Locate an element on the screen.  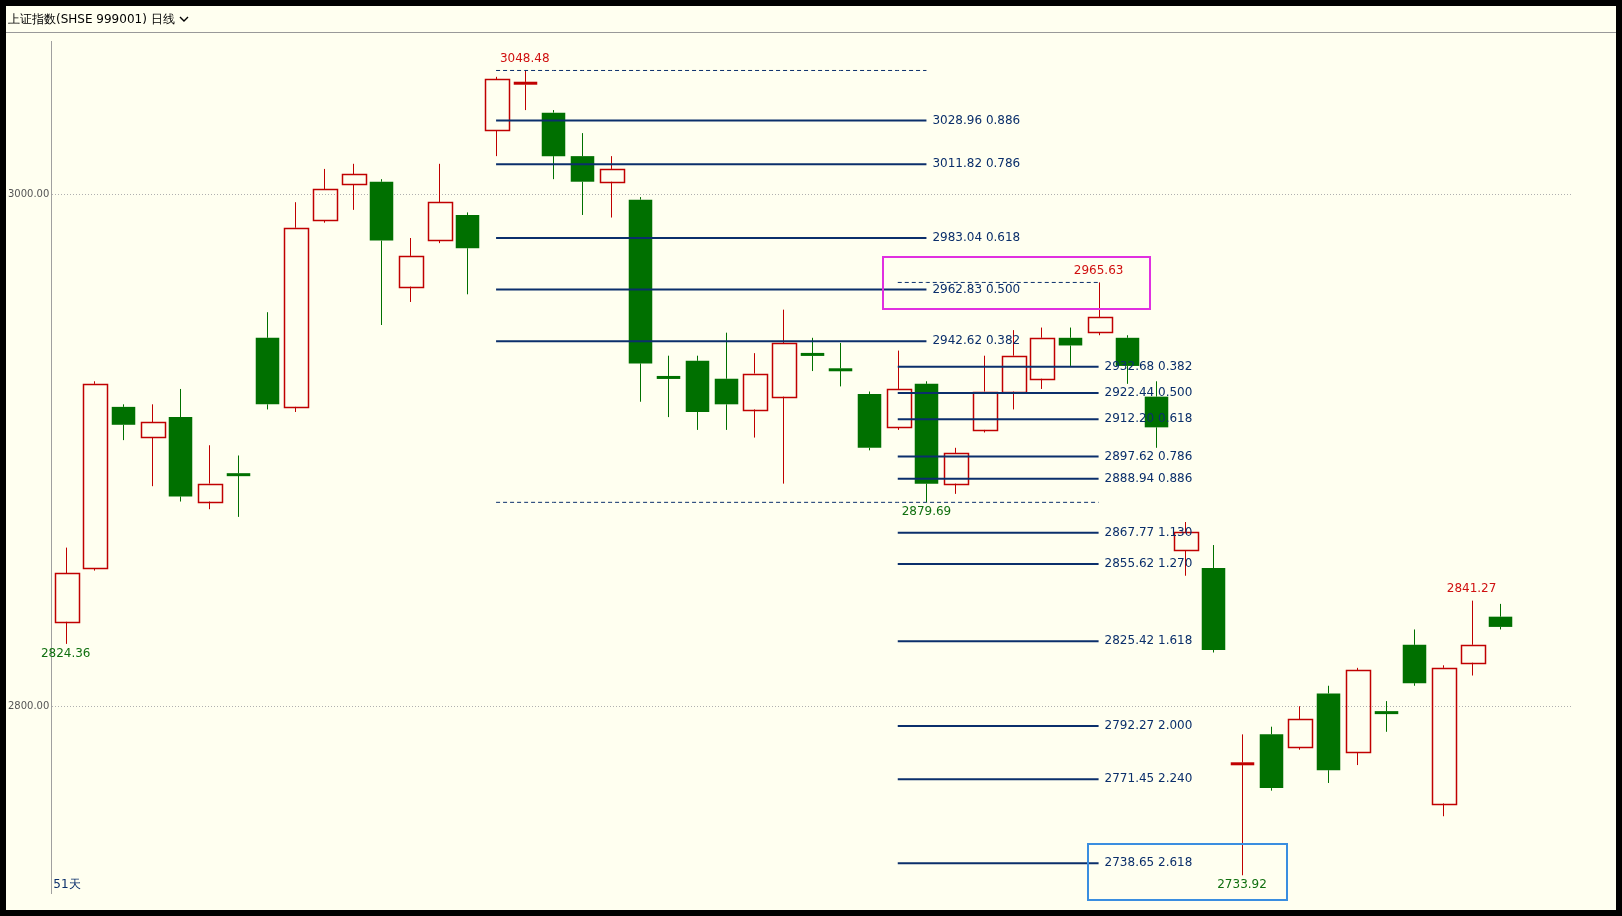
annotation: 3048.48 is located at coordinates (524, 57).